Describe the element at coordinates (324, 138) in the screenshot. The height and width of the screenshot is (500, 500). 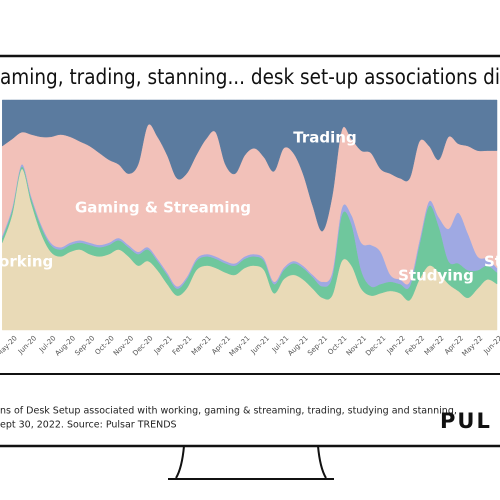
I see `series-label: Trading` at that location.